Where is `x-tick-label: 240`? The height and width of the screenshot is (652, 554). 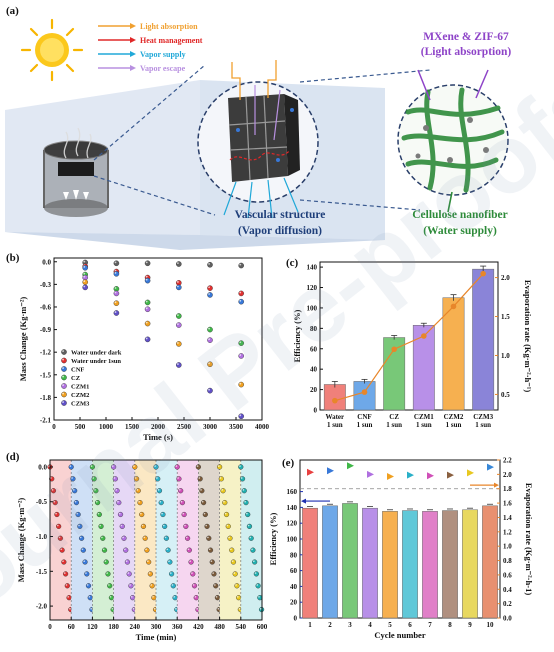
x-tick-label: 240 is located at coordinates (135, 627).